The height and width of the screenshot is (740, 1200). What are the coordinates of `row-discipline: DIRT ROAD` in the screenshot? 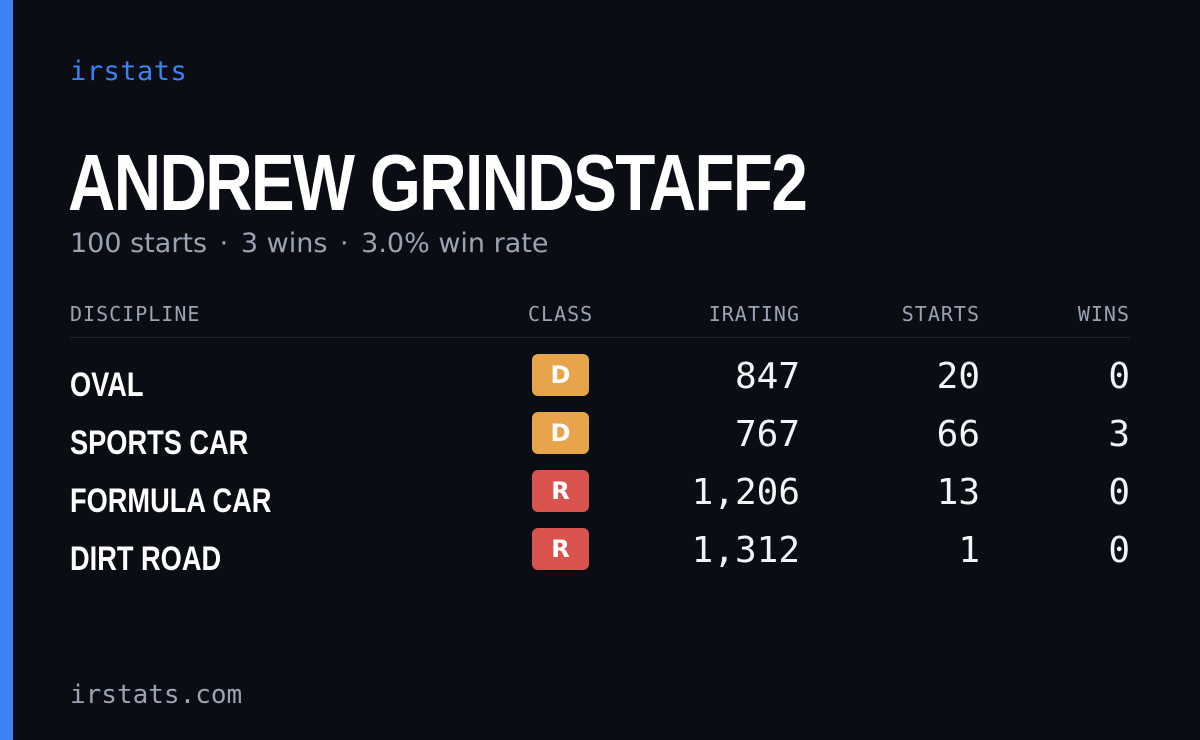 It's located at (146, 559).